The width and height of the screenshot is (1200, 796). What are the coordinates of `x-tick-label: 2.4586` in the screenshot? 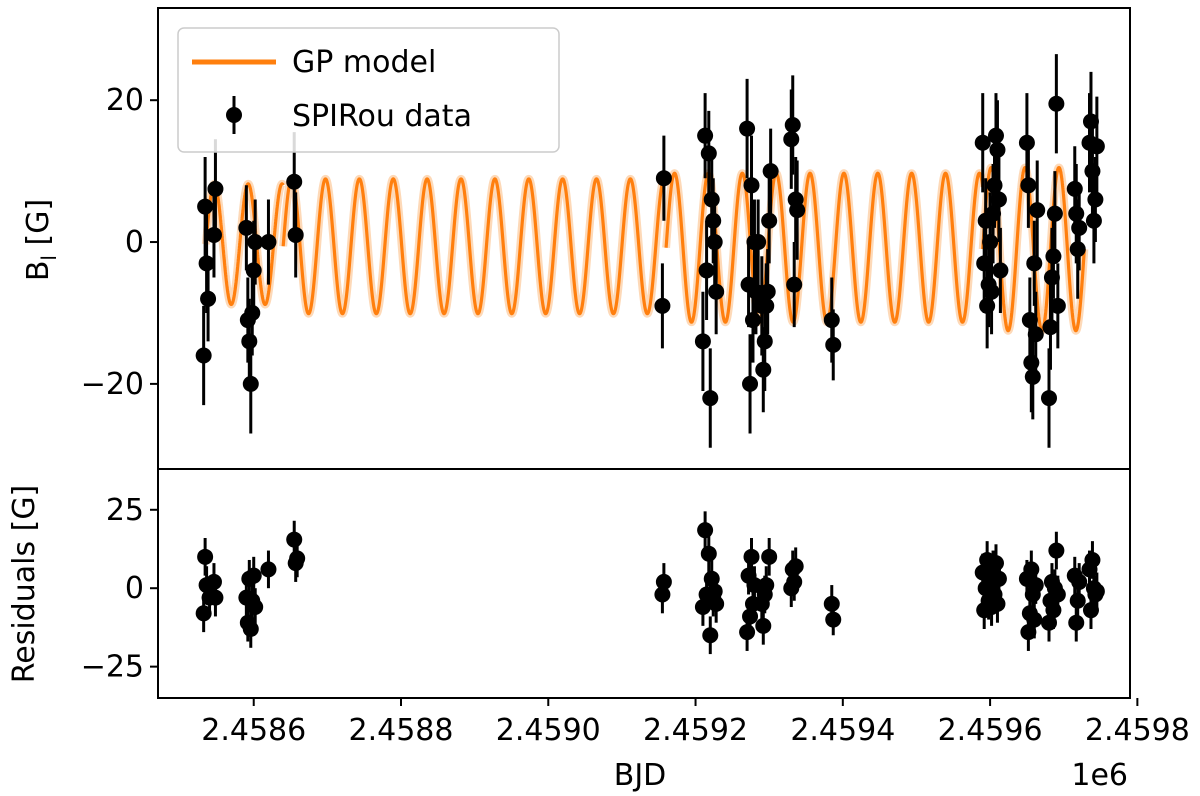 It's located at (253, 730).